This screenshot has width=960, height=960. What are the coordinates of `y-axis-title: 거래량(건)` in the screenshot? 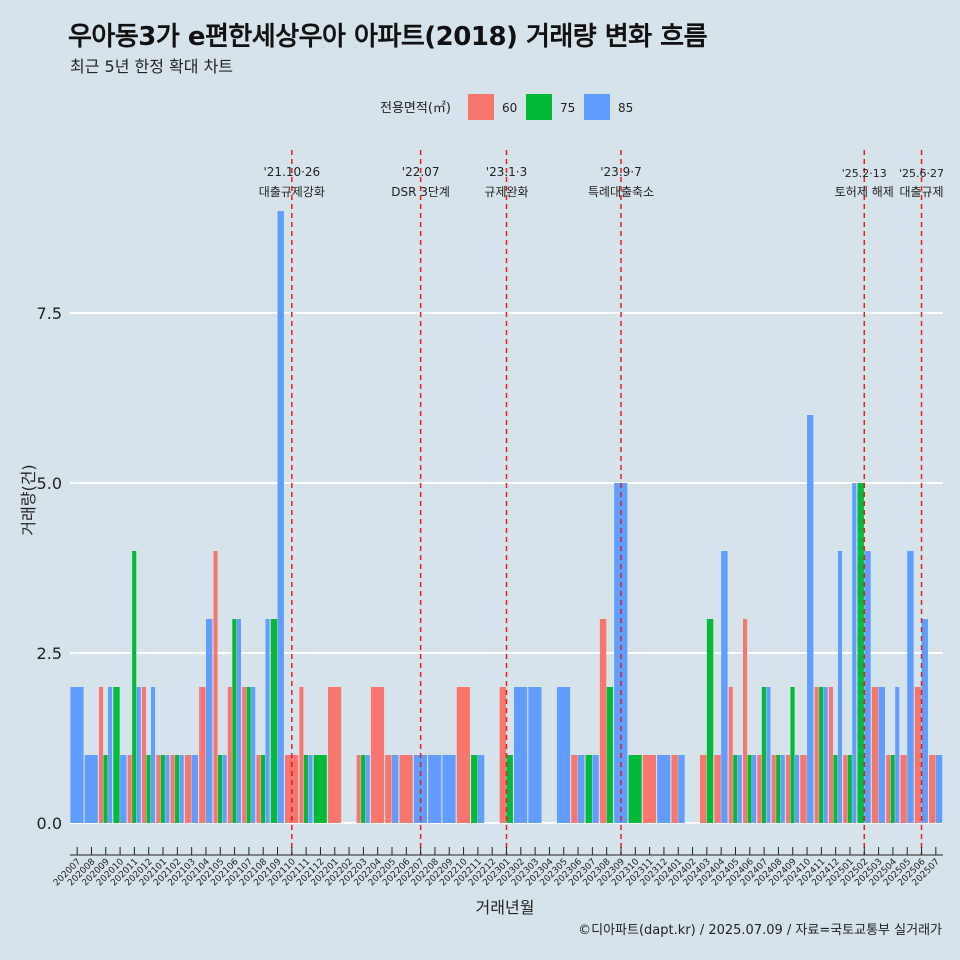 It's located at (28, 499).